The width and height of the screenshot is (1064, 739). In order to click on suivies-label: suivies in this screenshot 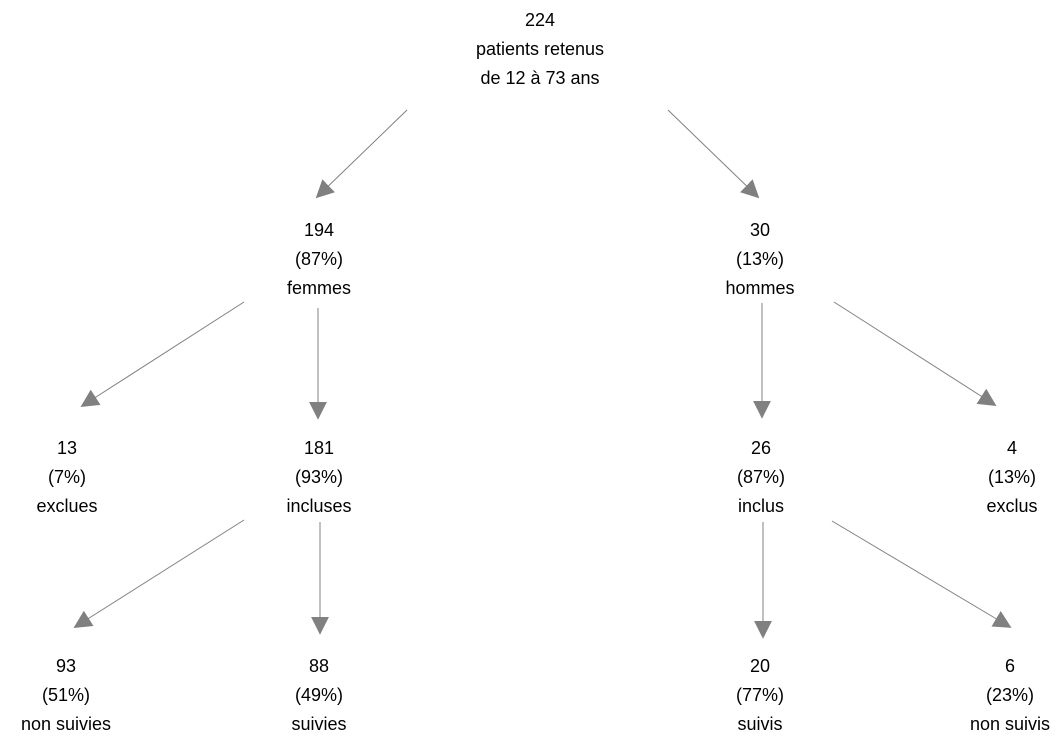, I will do `click(319, 724)`.